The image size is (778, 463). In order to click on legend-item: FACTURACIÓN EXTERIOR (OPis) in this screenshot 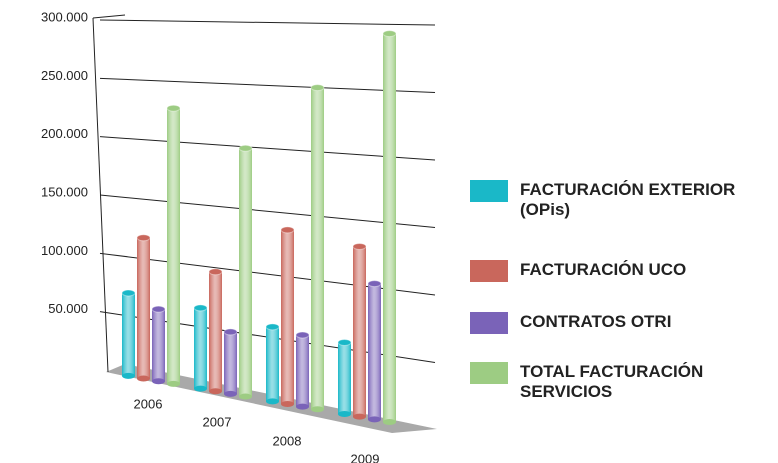, I will do `click(620, 200)`.